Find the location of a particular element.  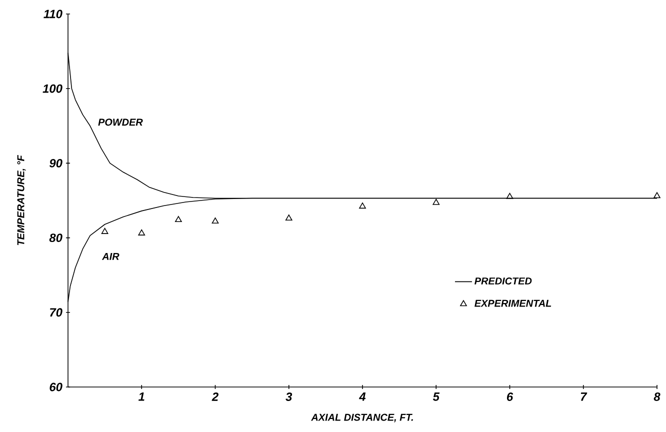

x-tick-label: 7 is located at coordinates (584, 396).